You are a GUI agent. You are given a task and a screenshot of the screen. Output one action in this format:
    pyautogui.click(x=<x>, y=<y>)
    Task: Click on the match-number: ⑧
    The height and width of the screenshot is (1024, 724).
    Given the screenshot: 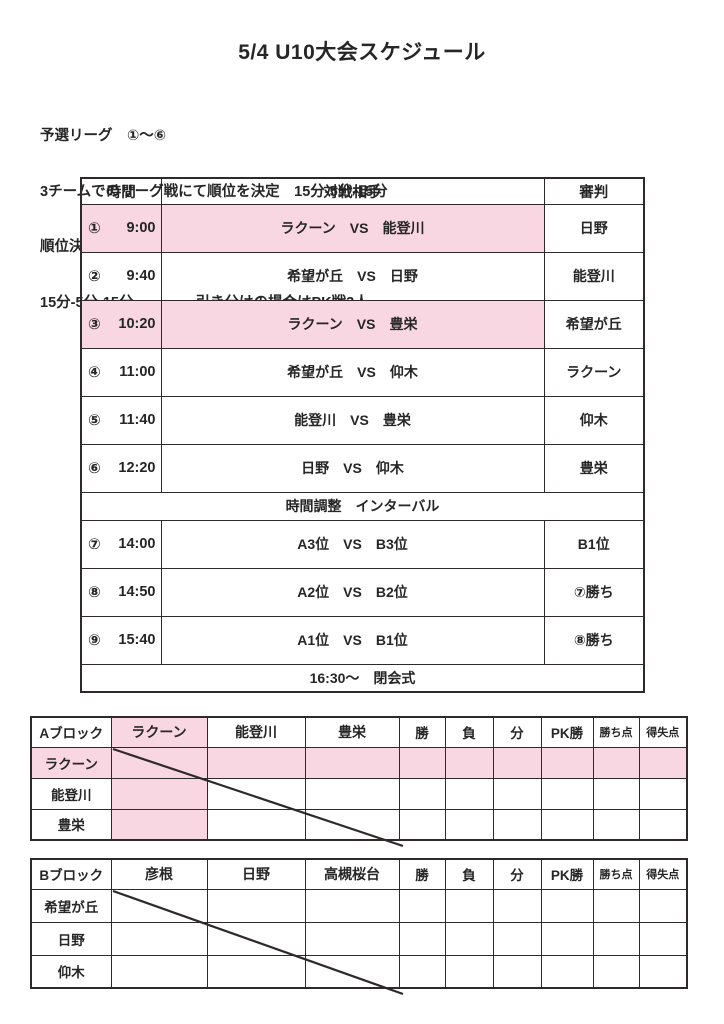 What is the action you would take?
    pyautogui.click(x=94, y=592)
    